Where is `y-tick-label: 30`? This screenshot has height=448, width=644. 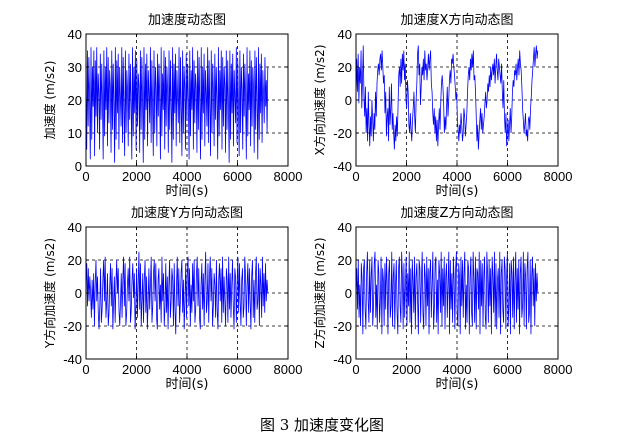
y-tick-label: 30 is located at coordinates (75, 67).